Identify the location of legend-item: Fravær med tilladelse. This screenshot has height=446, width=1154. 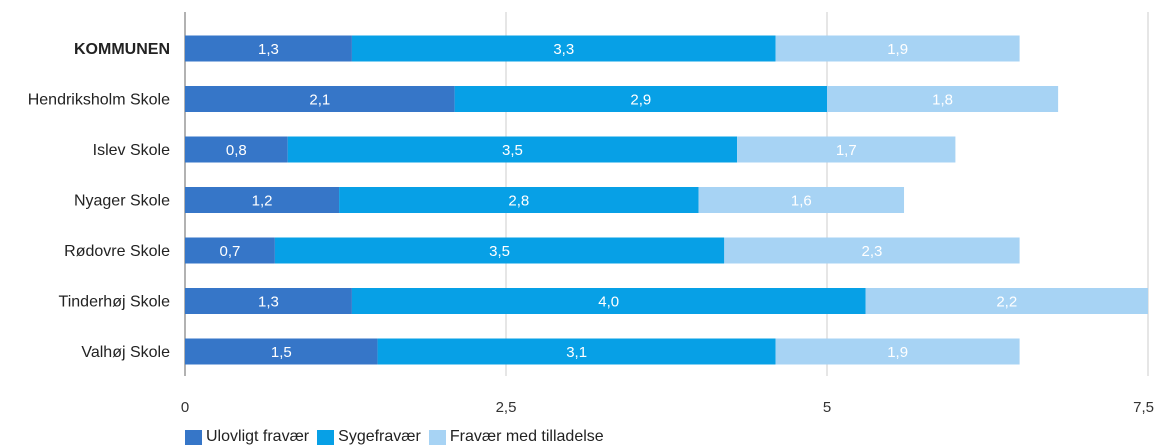
(516, 437).